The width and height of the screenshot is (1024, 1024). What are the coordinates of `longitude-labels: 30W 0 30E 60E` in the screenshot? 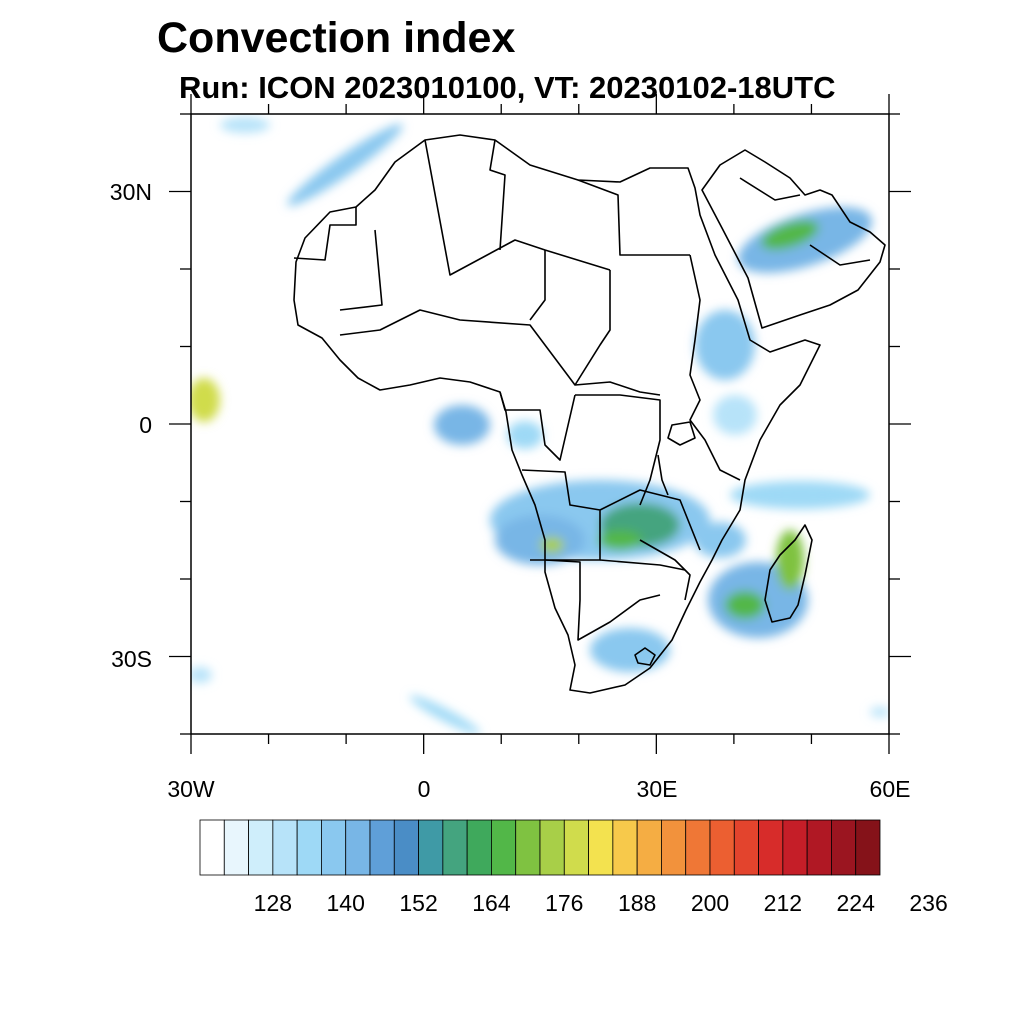 It's located at (538, 789).